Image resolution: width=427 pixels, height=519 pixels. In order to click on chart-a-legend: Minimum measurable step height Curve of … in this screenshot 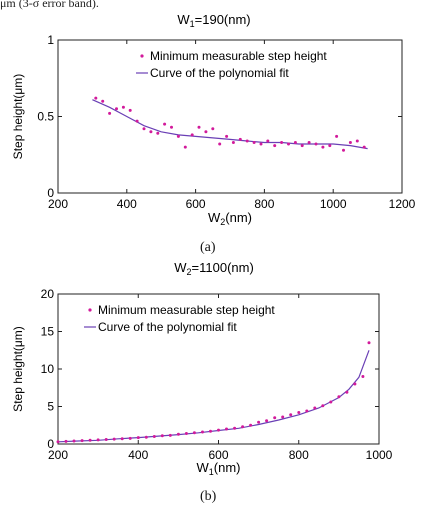, I will do `click(231, 64)`.